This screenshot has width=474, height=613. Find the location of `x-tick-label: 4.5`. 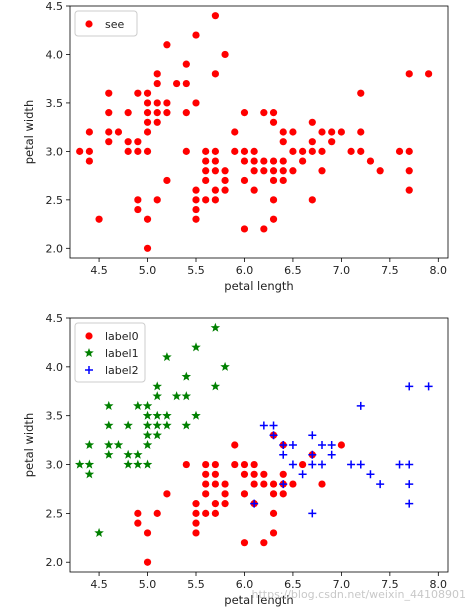

x-tick-label: 4.5 is located at coordinates (99, 584).